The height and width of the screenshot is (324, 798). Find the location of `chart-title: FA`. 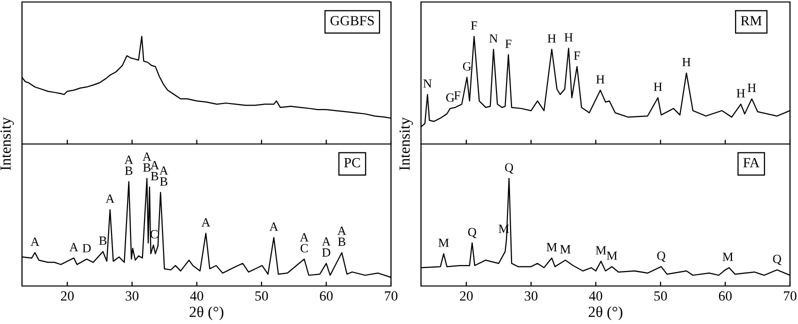

chart-title: FA is located at coordinates (751, 163).